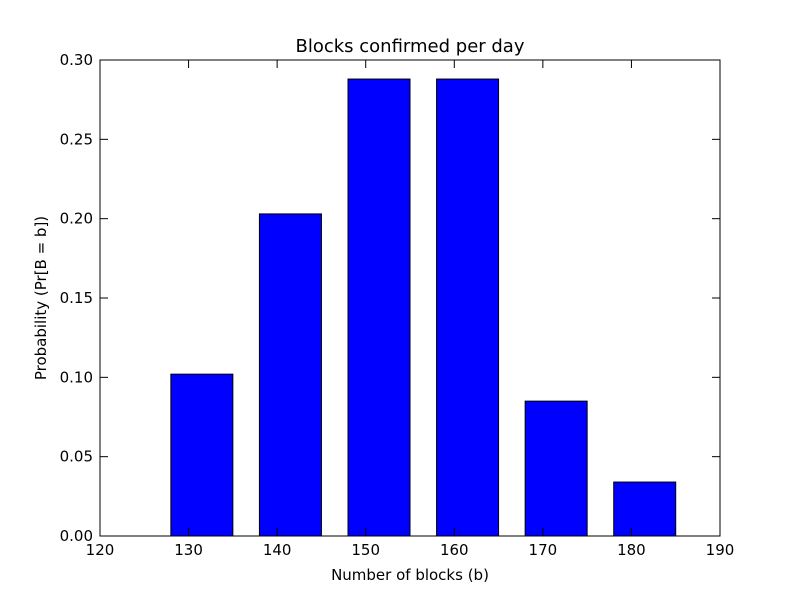  What do you see at coordinates (100, 550) in the screenshot?
I see `x-tick-label-120: 120` at bounding box center [100, 550].